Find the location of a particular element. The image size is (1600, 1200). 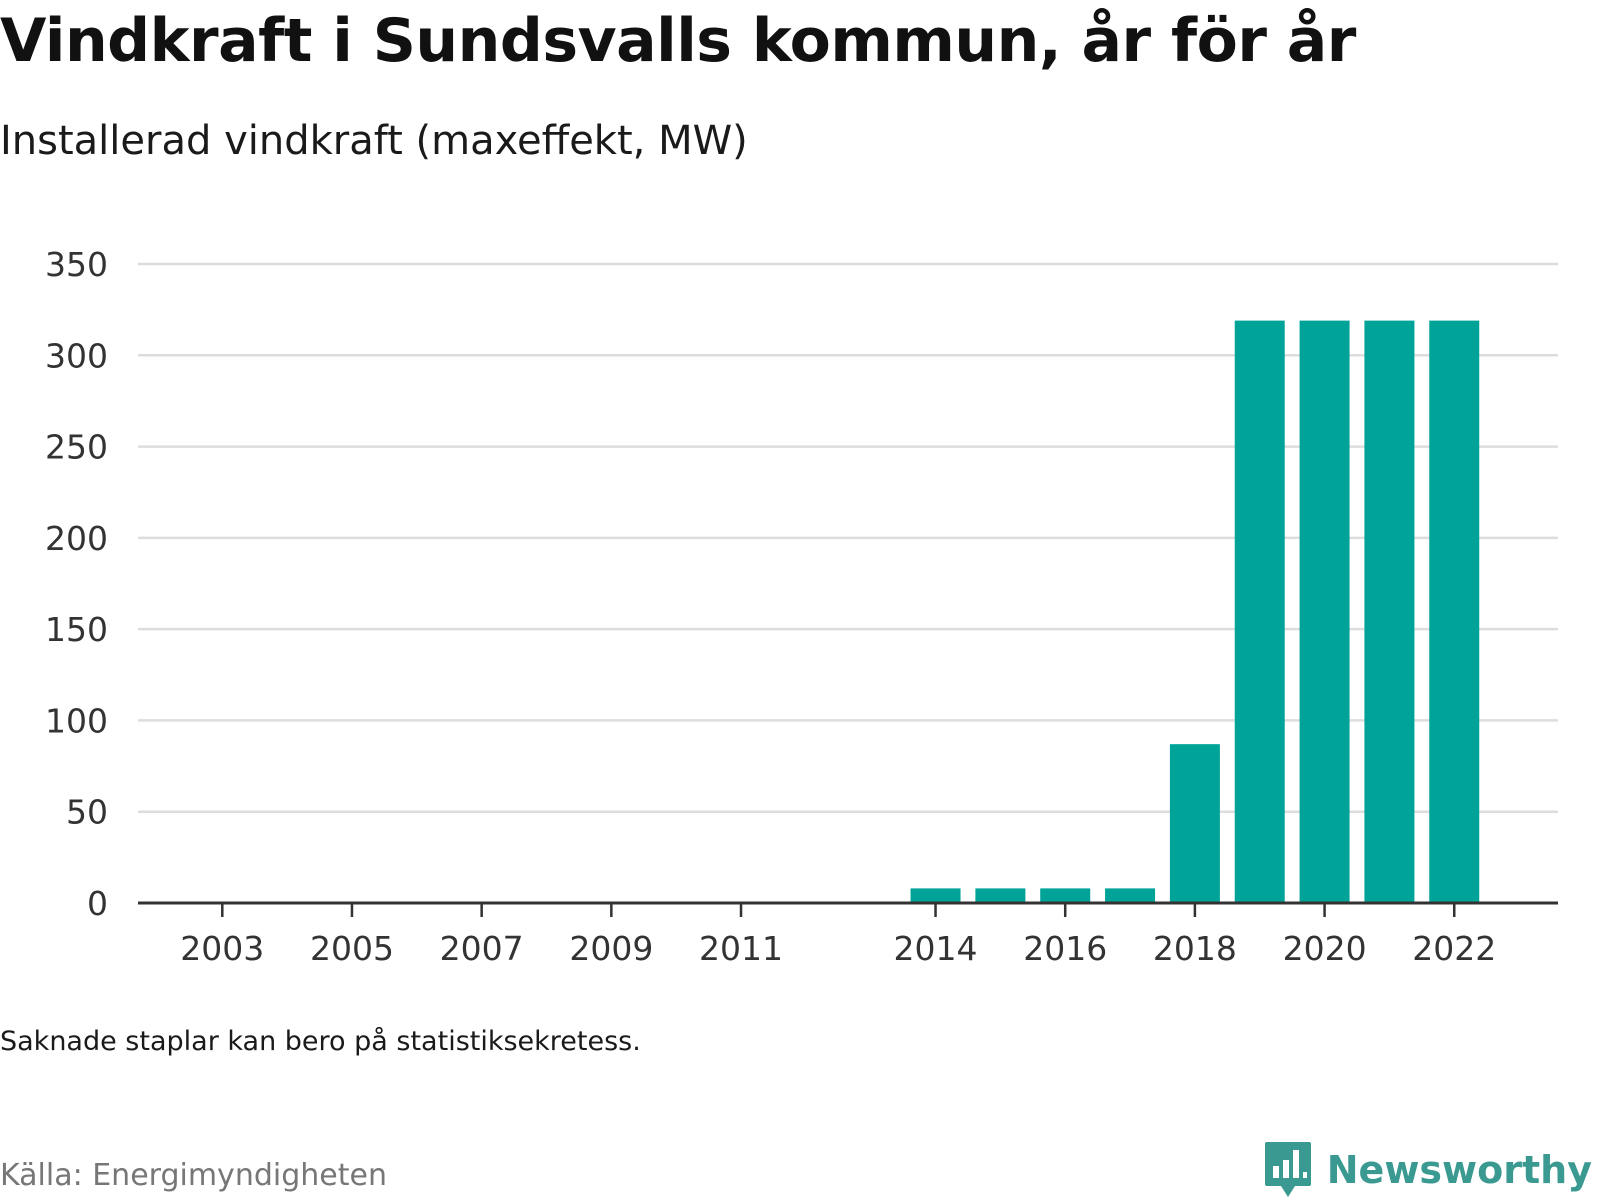

bar-2018 is located at coordinates (1194, 823).